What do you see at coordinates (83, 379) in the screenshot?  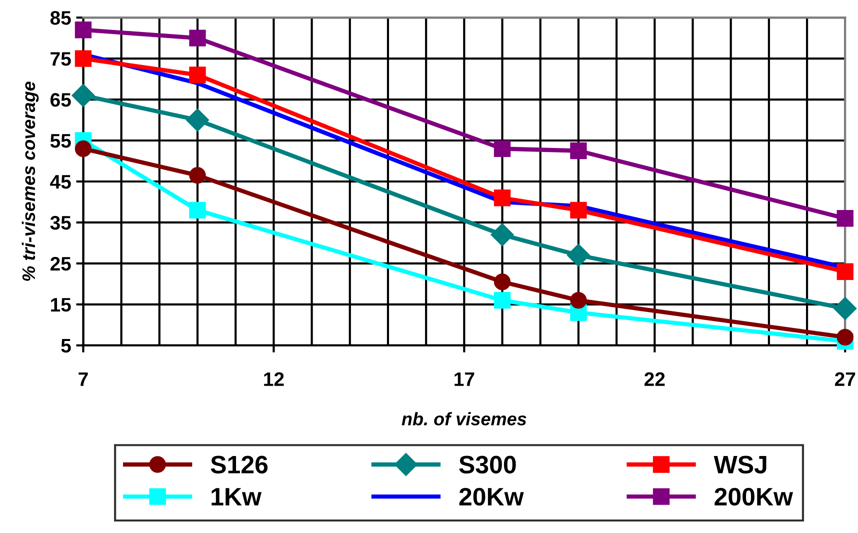 I see `x-tick-label: 7` at bounding box center [83, 379].